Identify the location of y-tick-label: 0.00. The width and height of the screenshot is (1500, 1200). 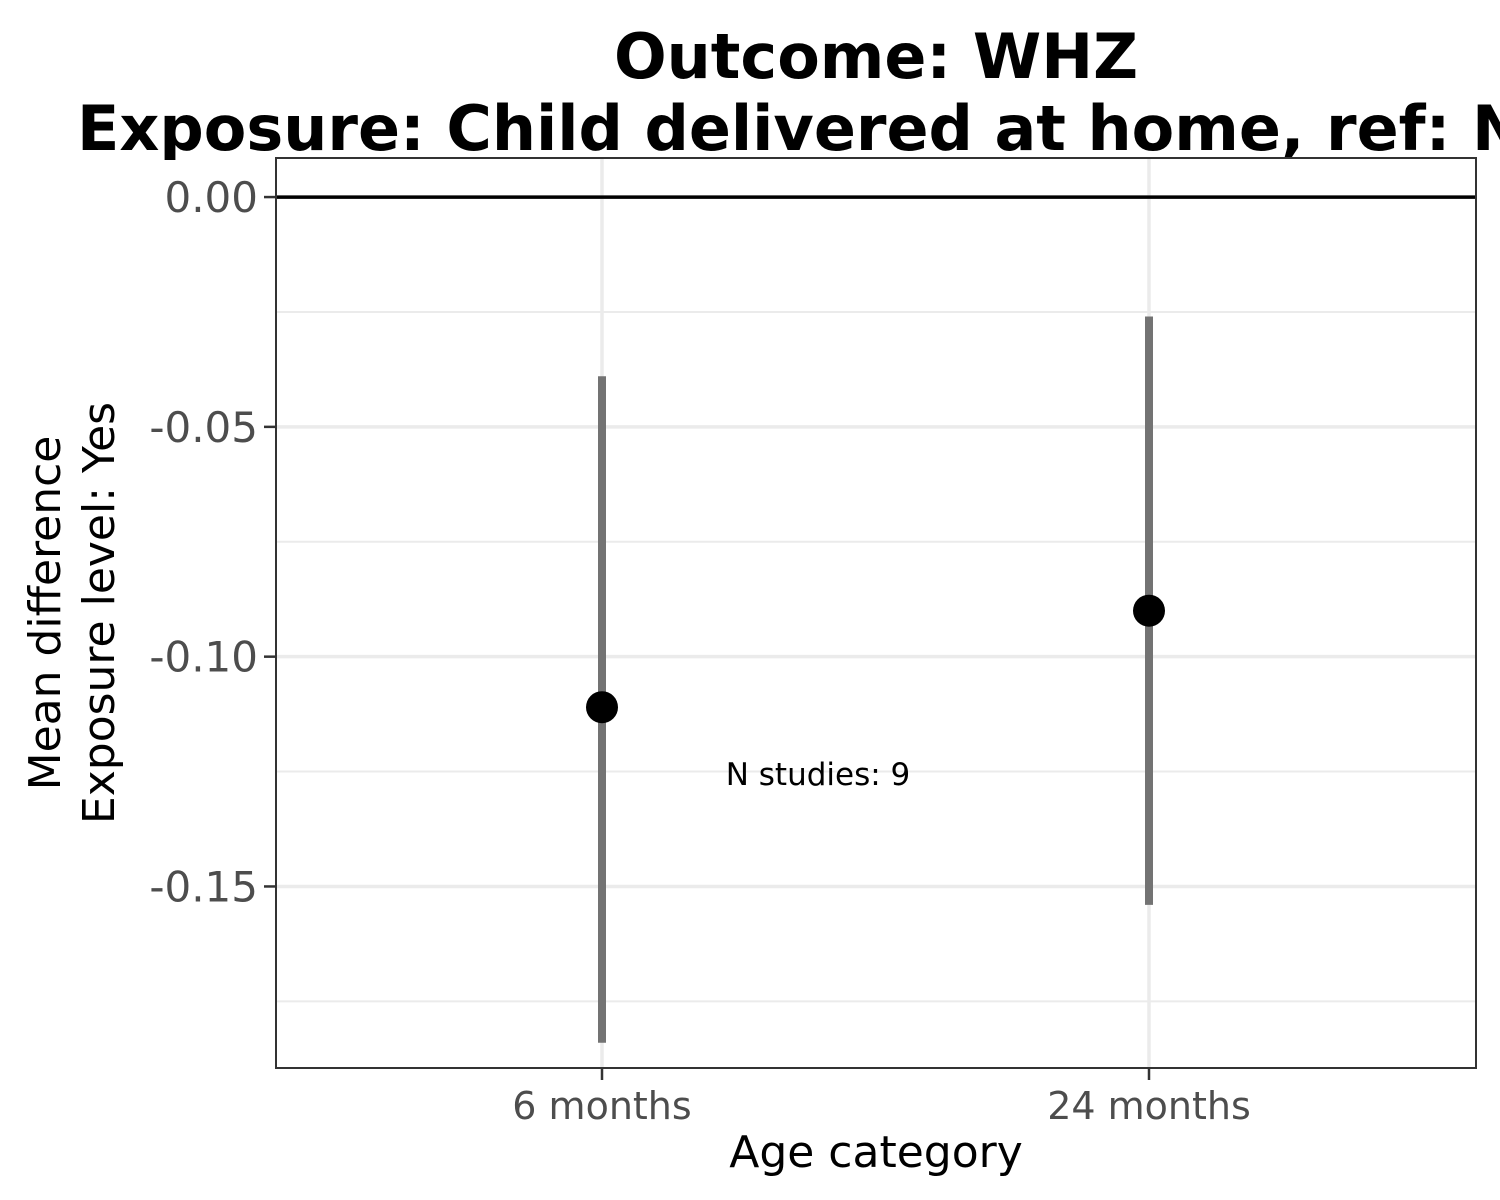
(211, 197).